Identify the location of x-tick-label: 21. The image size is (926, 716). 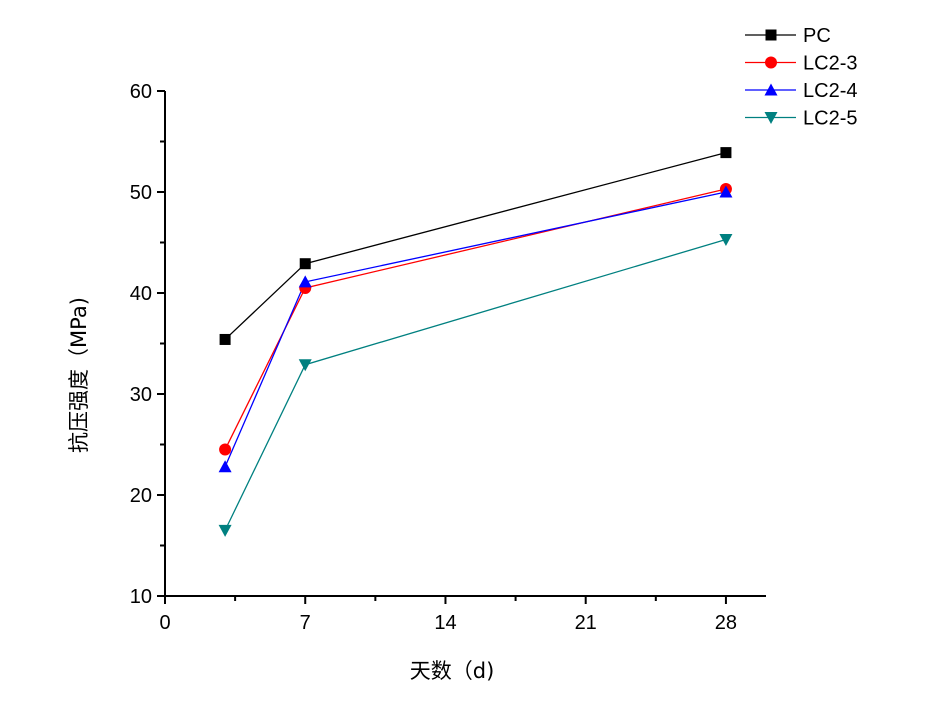
(586, 623).